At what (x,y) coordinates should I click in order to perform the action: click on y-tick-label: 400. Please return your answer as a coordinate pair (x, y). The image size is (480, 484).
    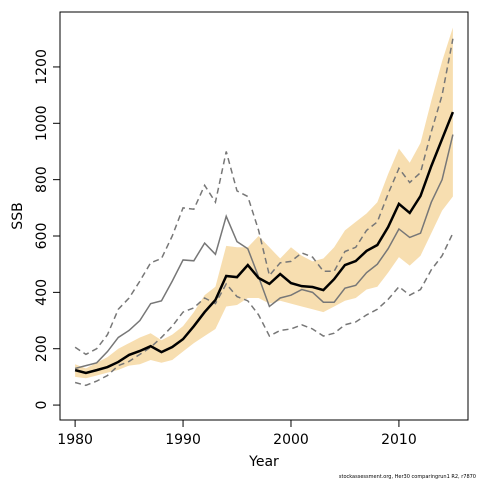
    Looking at the image, I should click on (42, 292).